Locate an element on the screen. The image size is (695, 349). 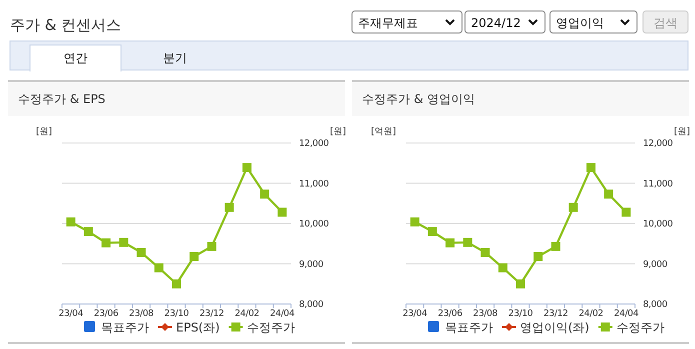
text: 주가 & 컨센서스 is located at coordinates (66, 25).